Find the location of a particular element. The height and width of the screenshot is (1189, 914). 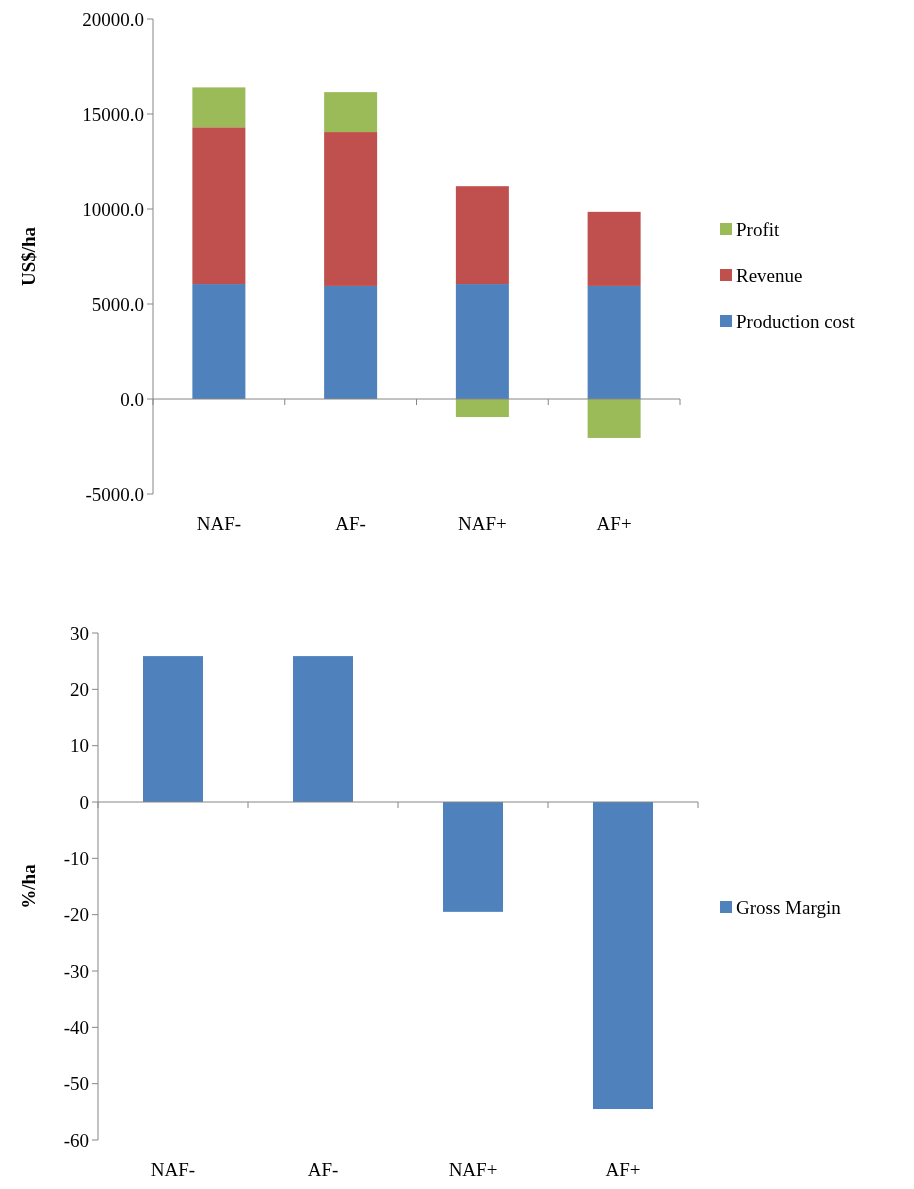

y-tick-label: 0 is located at coordinates (84, 802).